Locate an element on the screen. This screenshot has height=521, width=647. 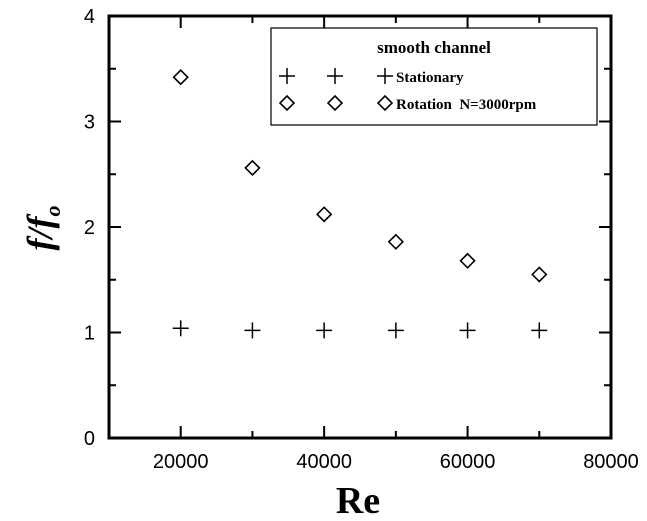
legend-markers is located at coordinates (336, 90).